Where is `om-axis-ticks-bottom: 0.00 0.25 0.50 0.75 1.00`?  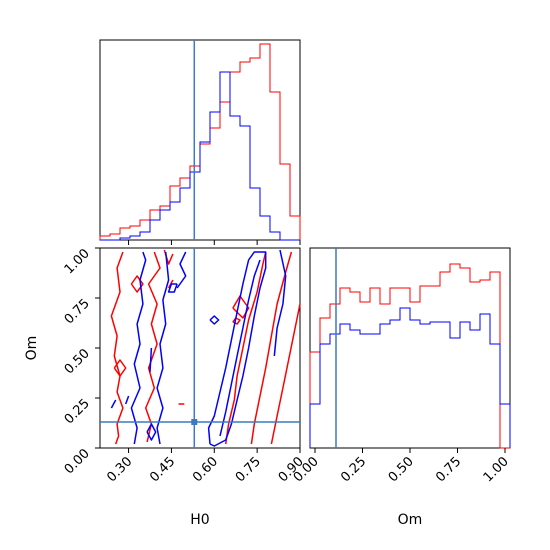
om-axis-ticks-bottom: 0.00 0.25 0.50 0.75 1.00 is located at coordinates (401, 466).